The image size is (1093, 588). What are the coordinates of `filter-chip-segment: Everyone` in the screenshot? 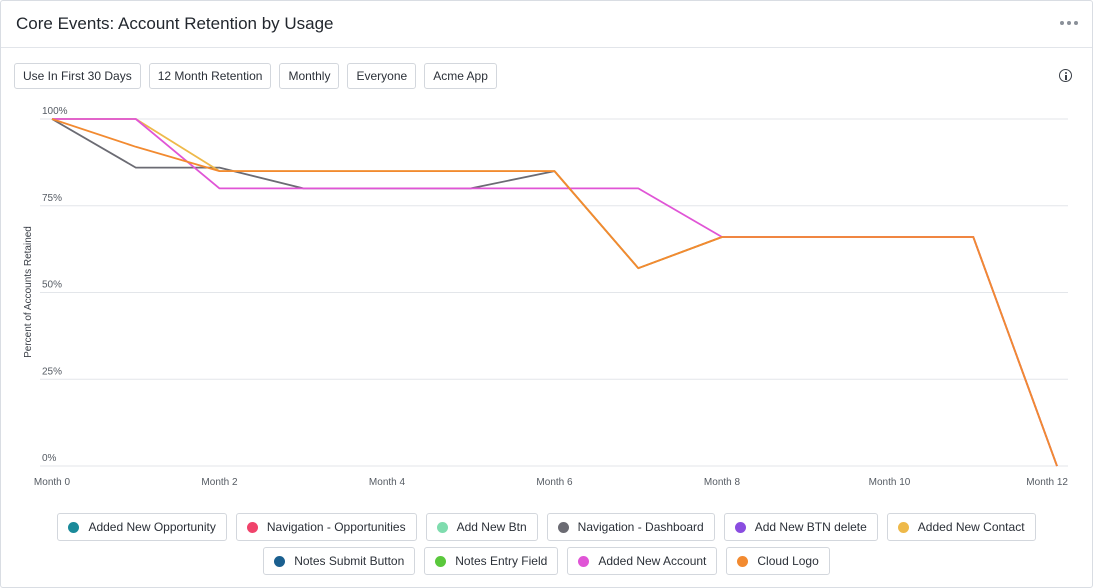 It's located at (382, 76).